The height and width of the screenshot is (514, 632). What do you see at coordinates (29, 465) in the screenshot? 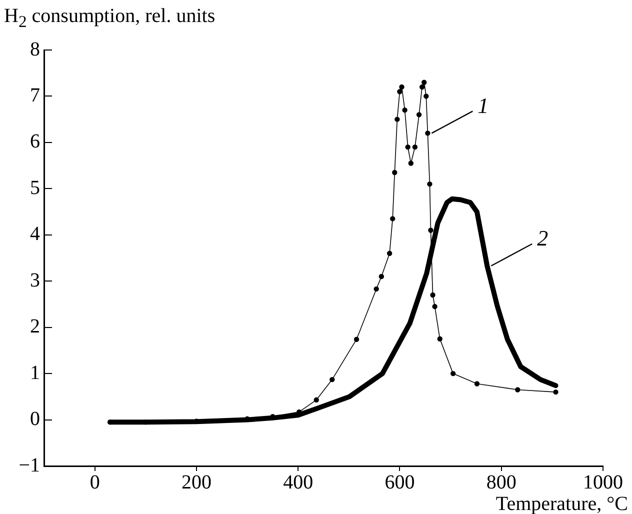
I see `y-tick-label: −1` at bounding box center [29, 465].